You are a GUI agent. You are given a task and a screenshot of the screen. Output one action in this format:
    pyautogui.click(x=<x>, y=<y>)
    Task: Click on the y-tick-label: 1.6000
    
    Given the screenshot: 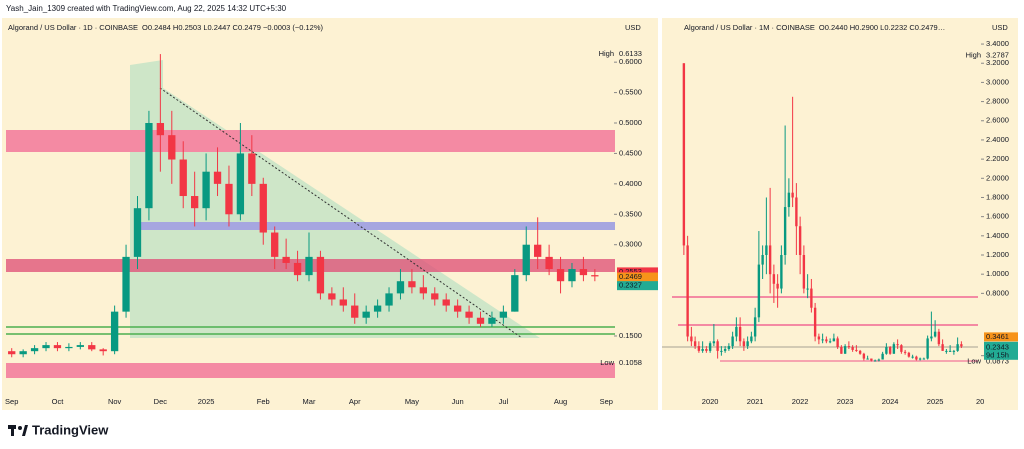 What is the action you would take?
    pyautogui.click(x=997, y=216)
    